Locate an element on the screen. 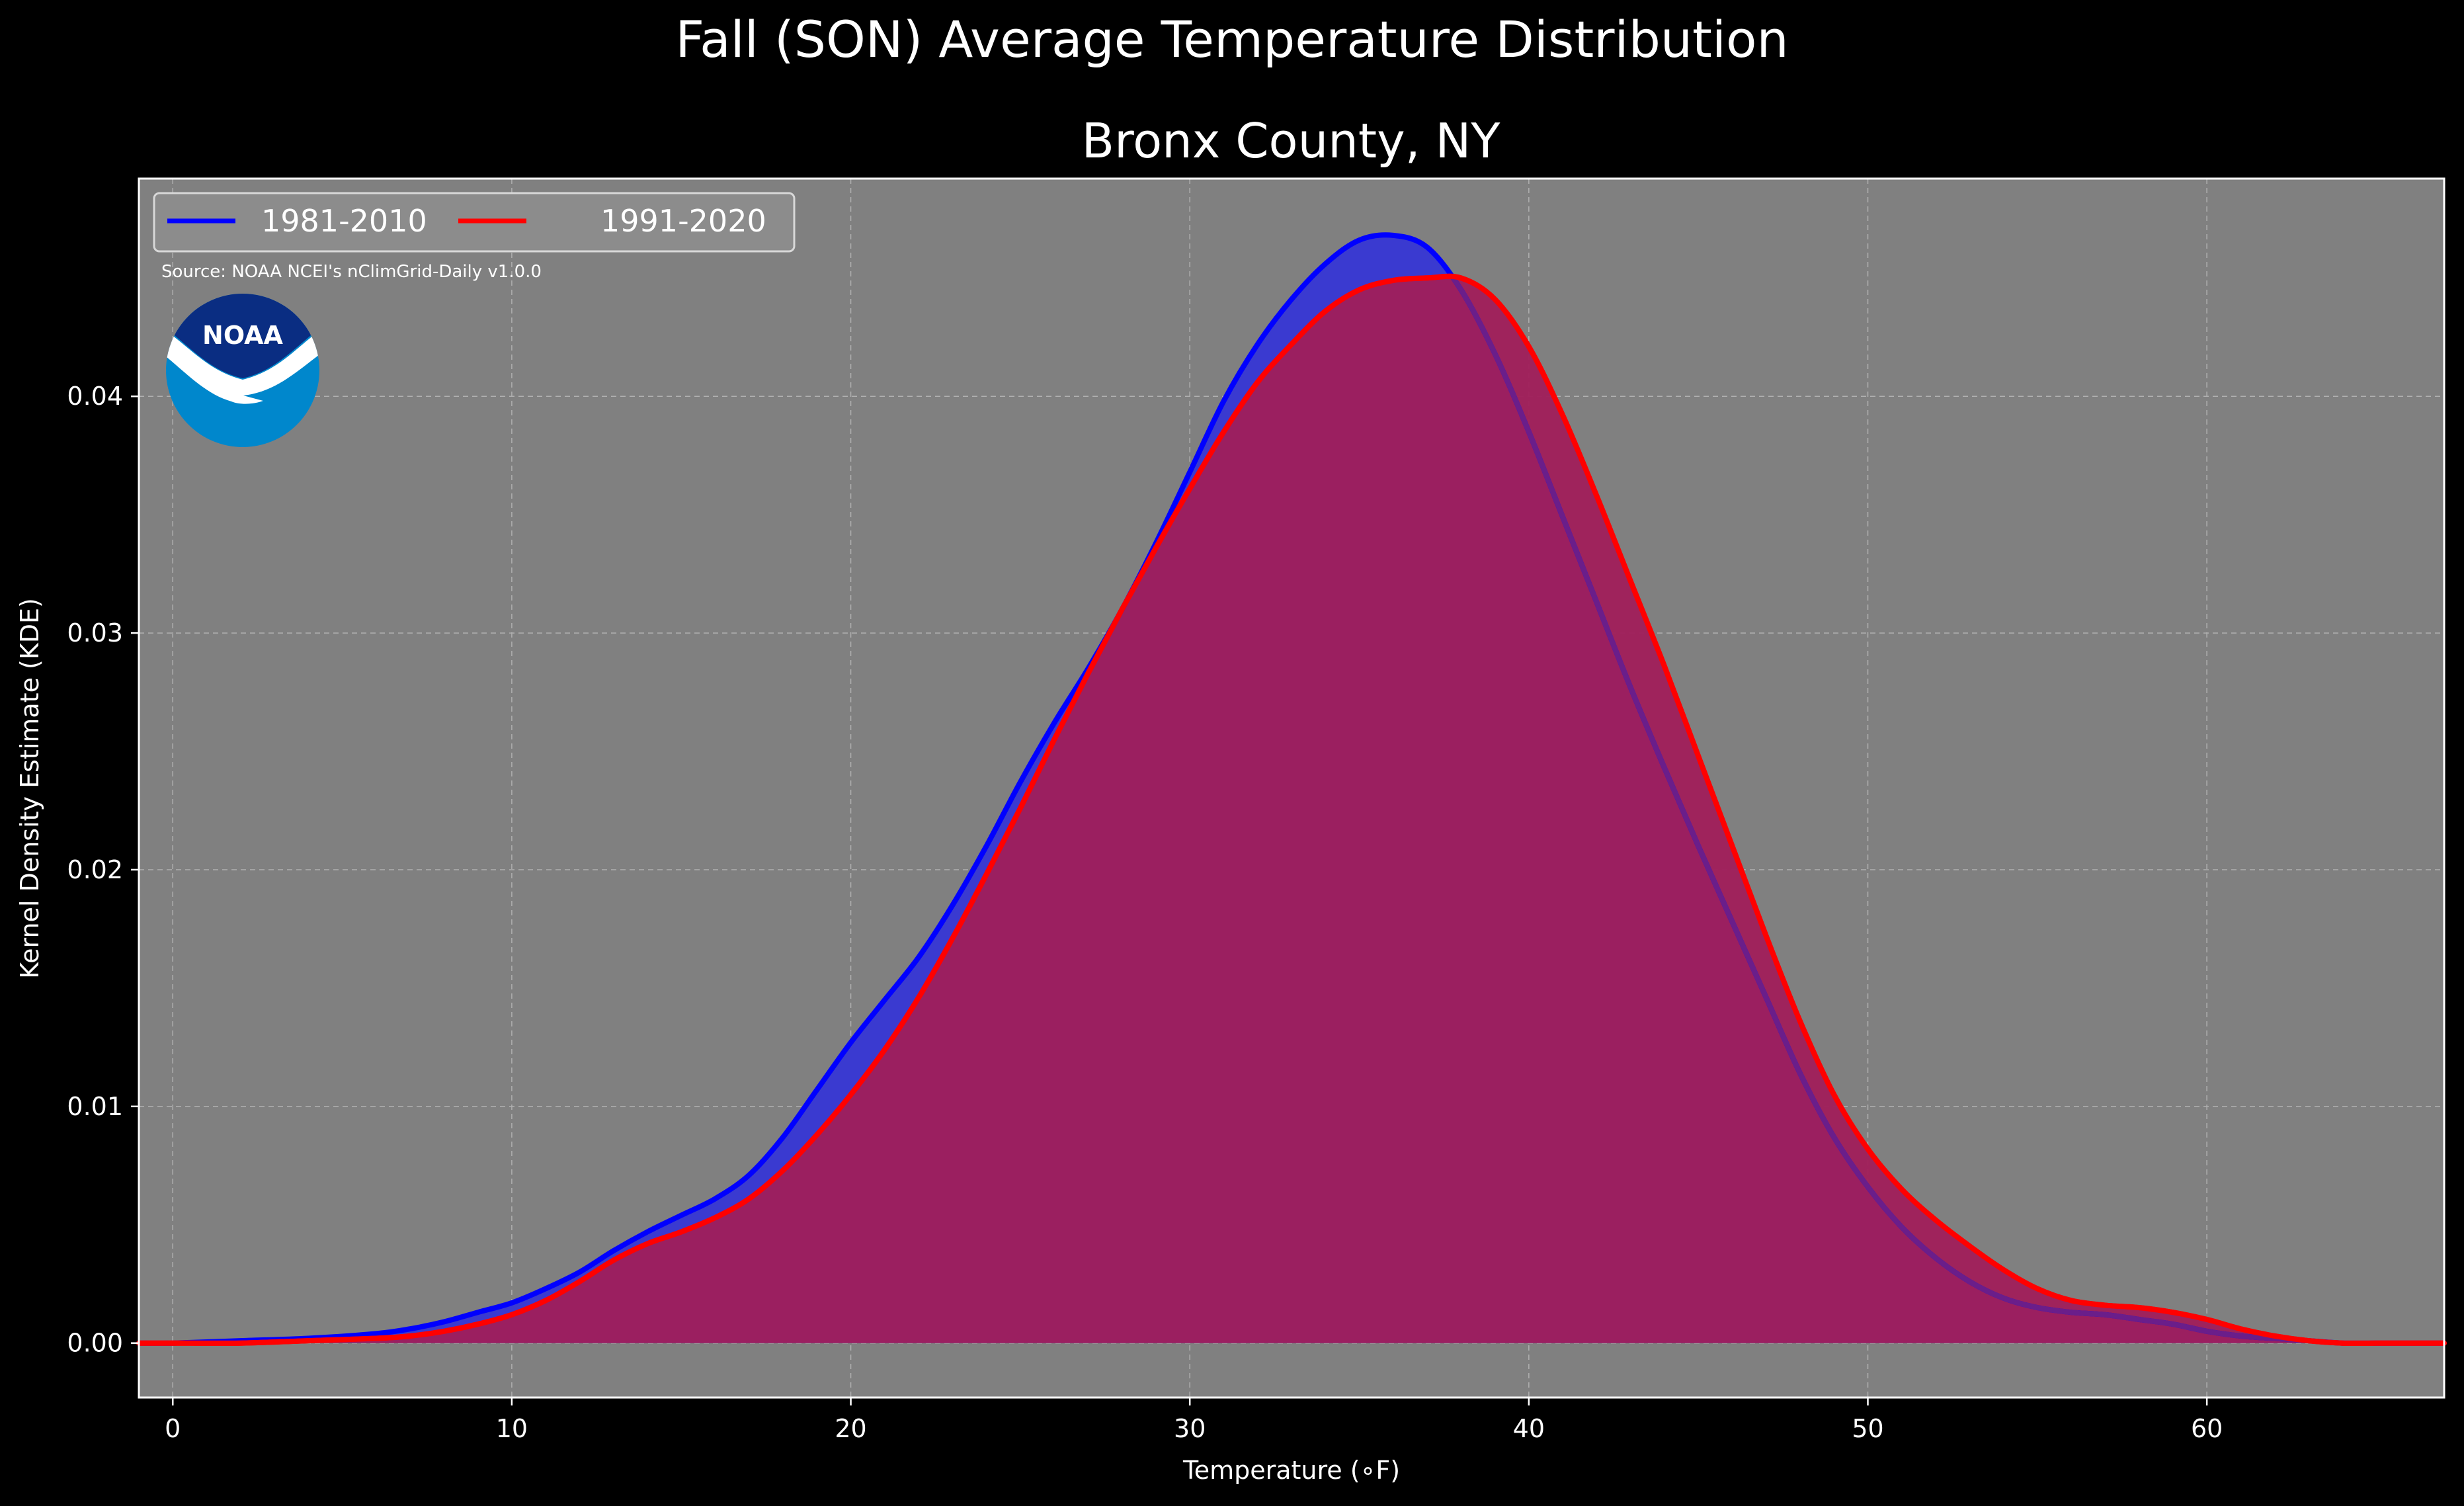 This screenshot has width=2464, height=1506. chart-subtitle: Bronx County, NY is located at coordinates (1291, 141).